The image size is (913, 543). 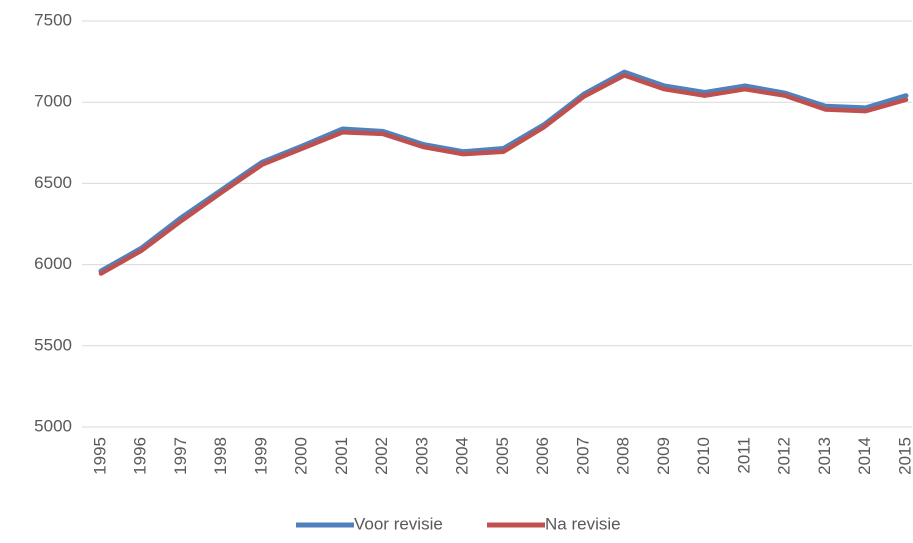 I want to click on x-tick-label: 1998, so click(x=220, y=456).